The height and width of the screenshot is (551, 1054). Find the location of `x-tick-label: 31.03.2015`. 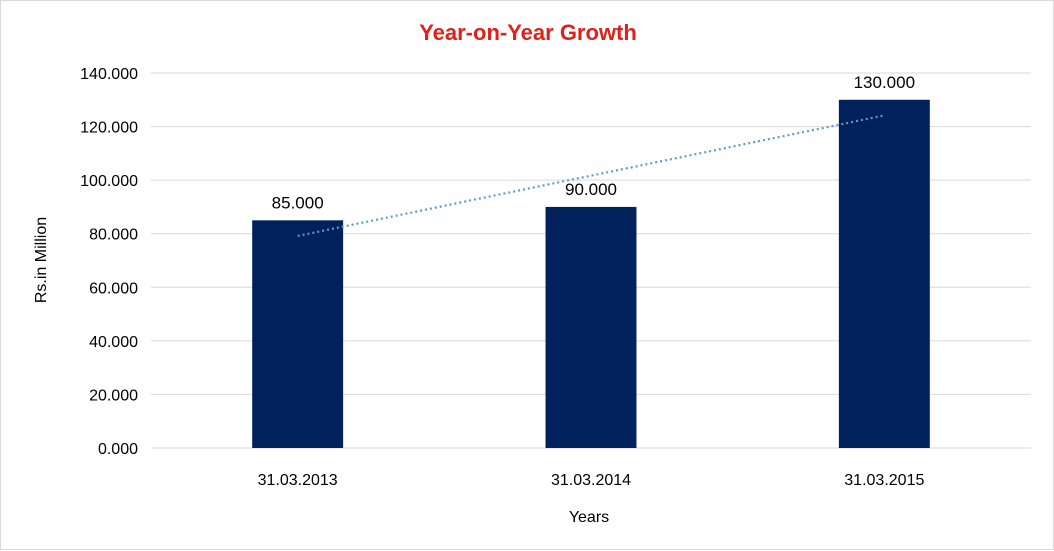

x-tick-label: 31.03.2015 is located at coordinates (884, 480).